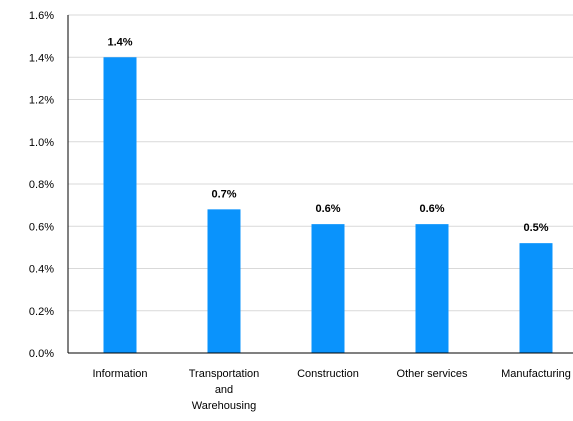  I want to click on y-tick-label: 1.0%, so click(41, 143).